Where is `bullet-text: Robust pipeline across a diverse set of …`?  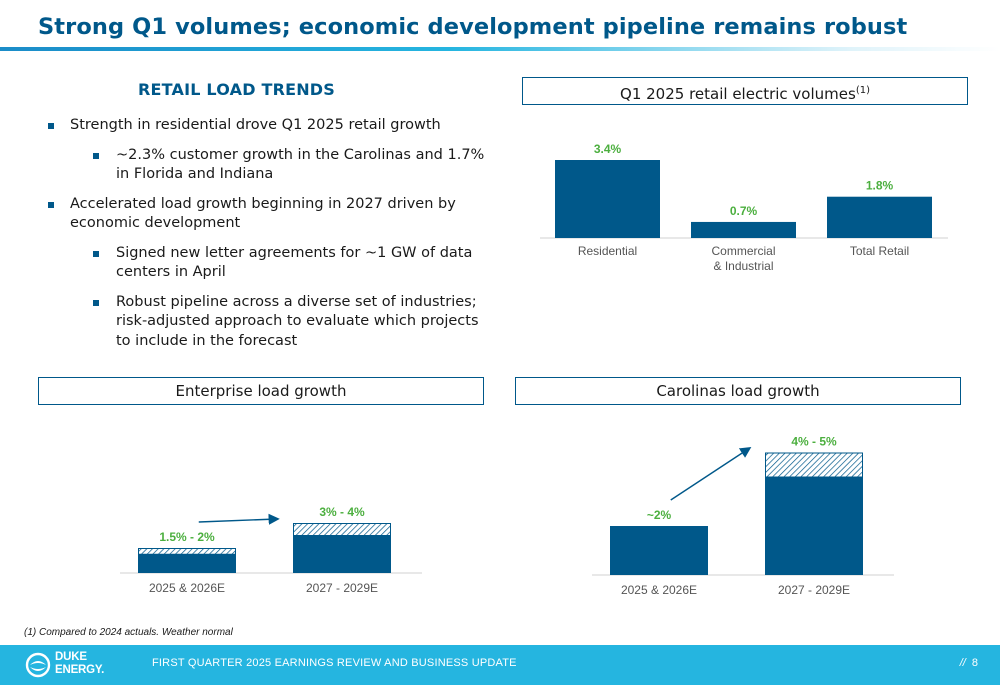 bullet-text: Robust pipeline across a diverse set of … is located at coordinates (297, 321).